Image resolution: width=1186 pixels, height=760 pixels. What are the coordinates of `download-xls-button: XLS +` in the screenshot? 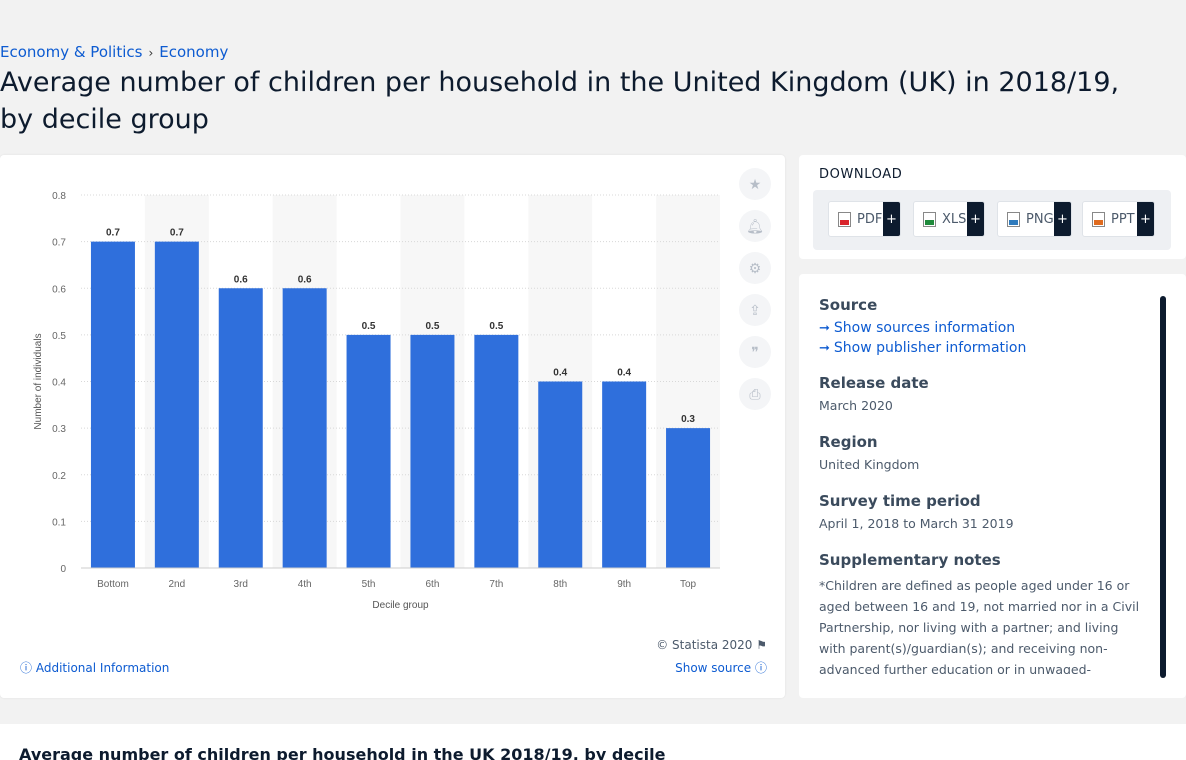 It's located at (949, 219).